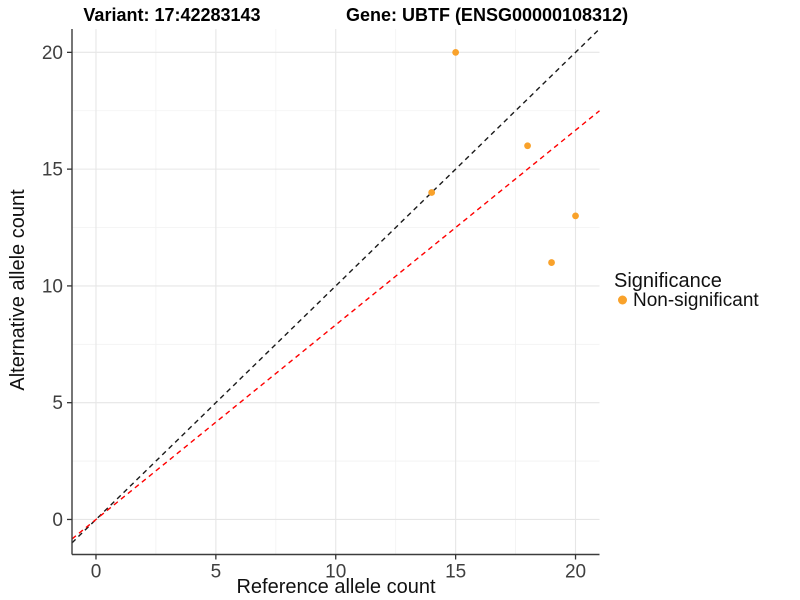  Describe the element at coordinates (52, 53) in the screenshot. I see `y-tick-label: 20` at that location.